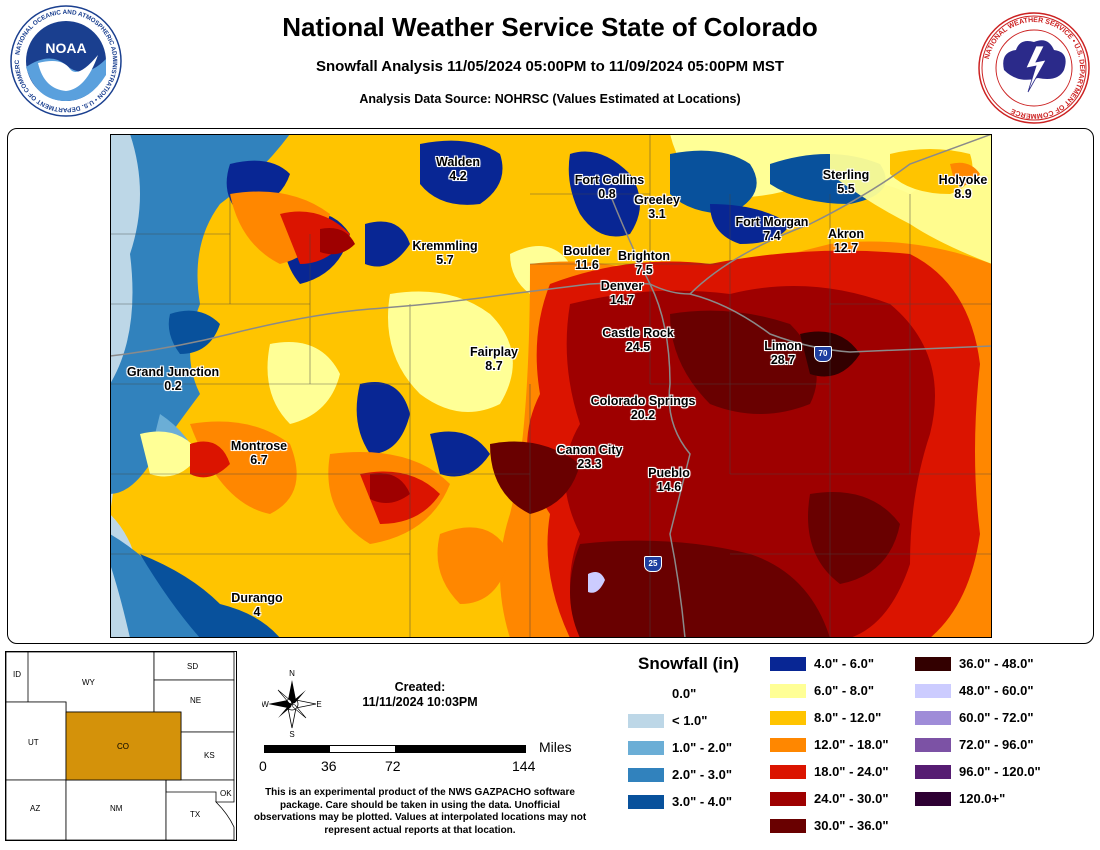  I want to click on city-name: Colorado Springs, so click(643, 401).